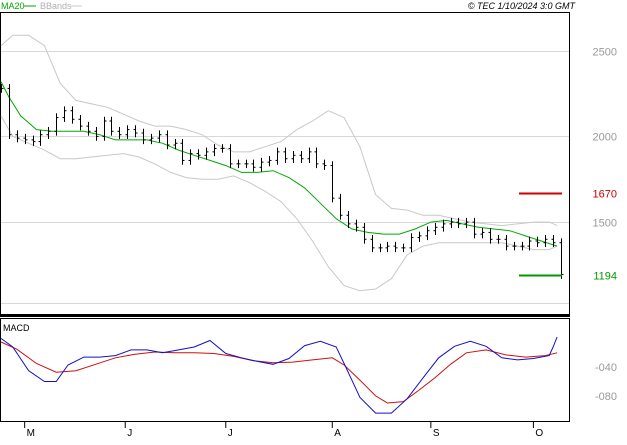 The width and height of the screenshot is (627, 445). I want to click on support-marker-label: 1194, so click(605, 277).